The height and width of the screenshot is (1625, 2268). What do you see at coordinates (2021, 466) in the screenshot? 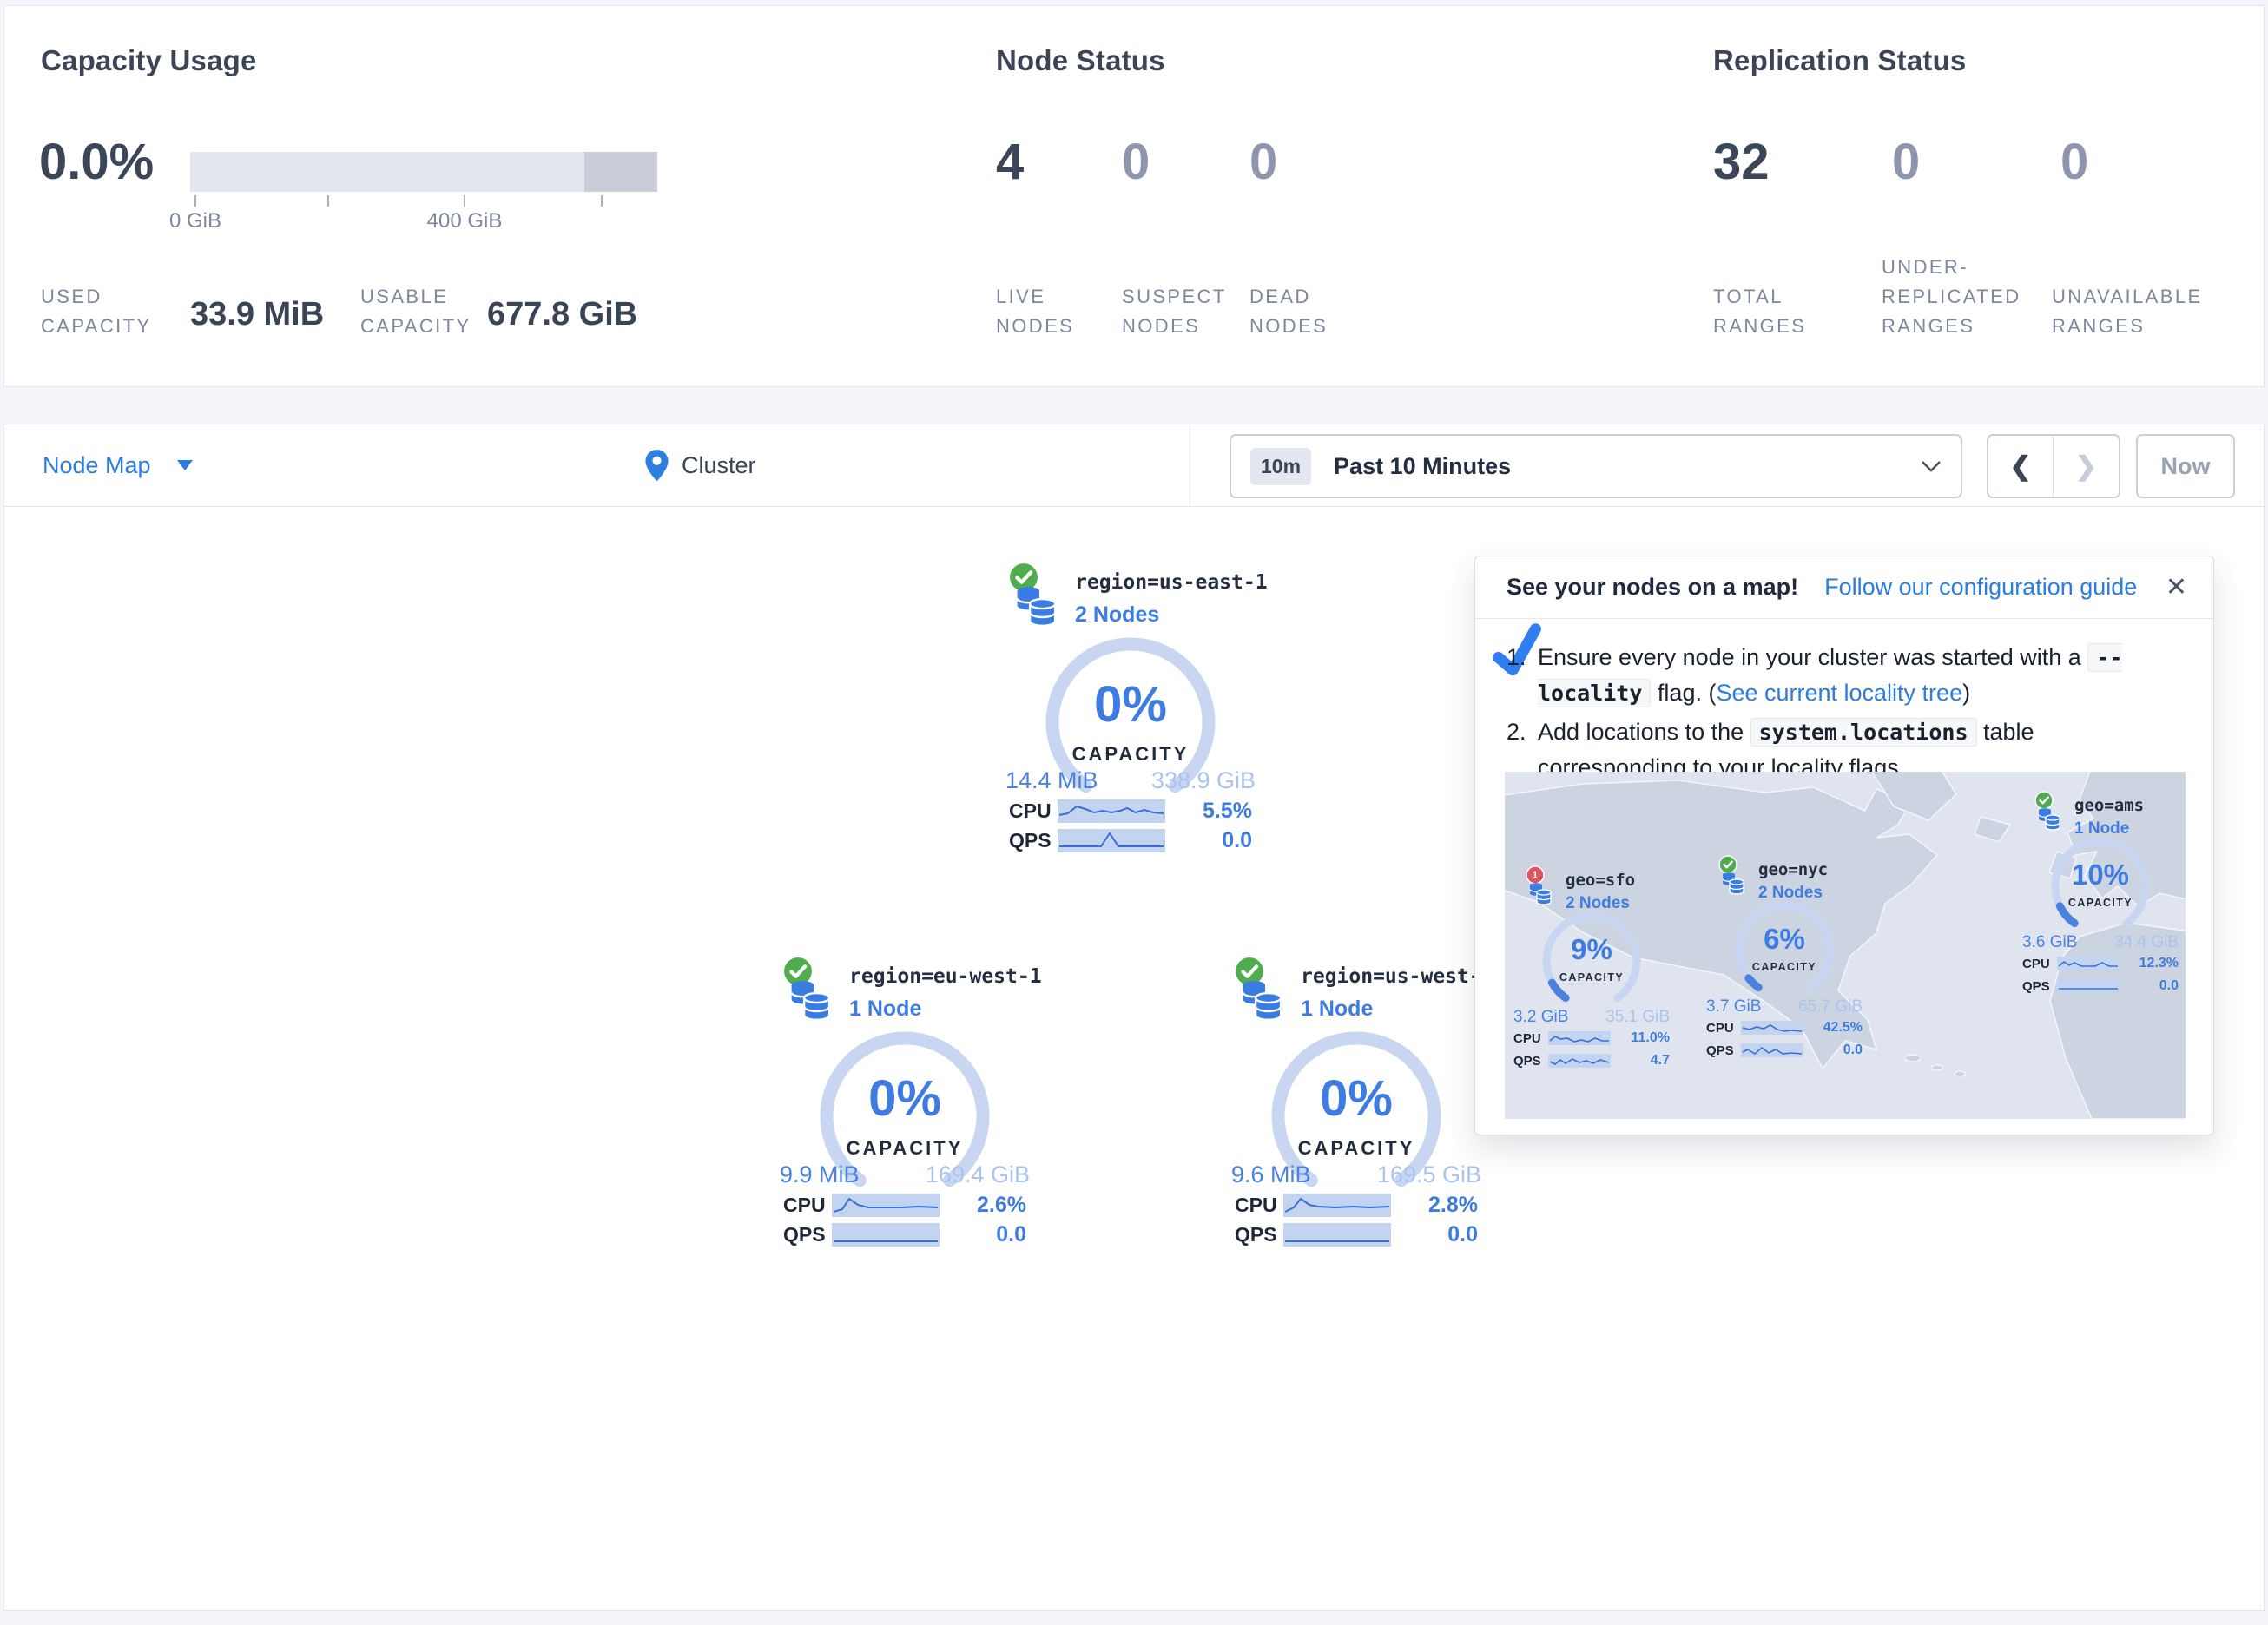
I see `time-back-button: ❮` at bounding box center [2021, 466].